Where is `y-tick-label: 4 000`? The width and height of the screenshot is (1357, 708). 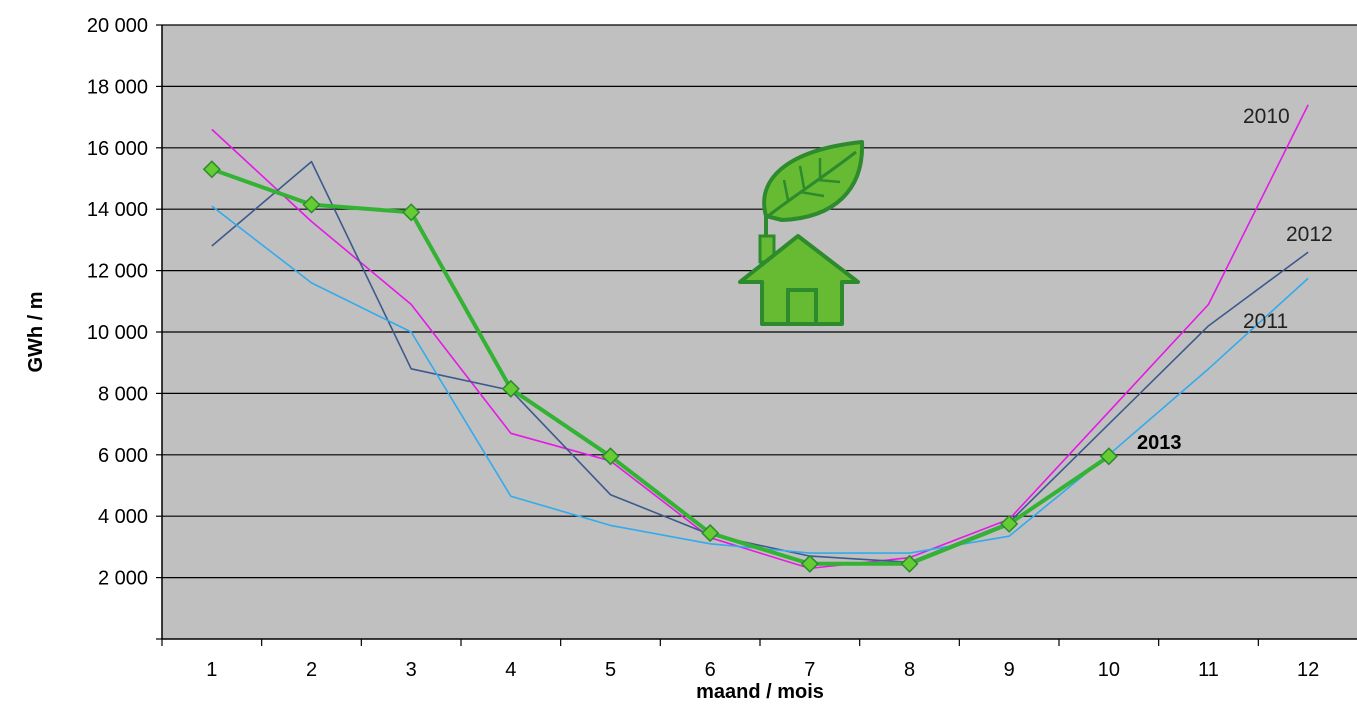
y-tick-label: 4 000 is located at coordinates (123, 517).